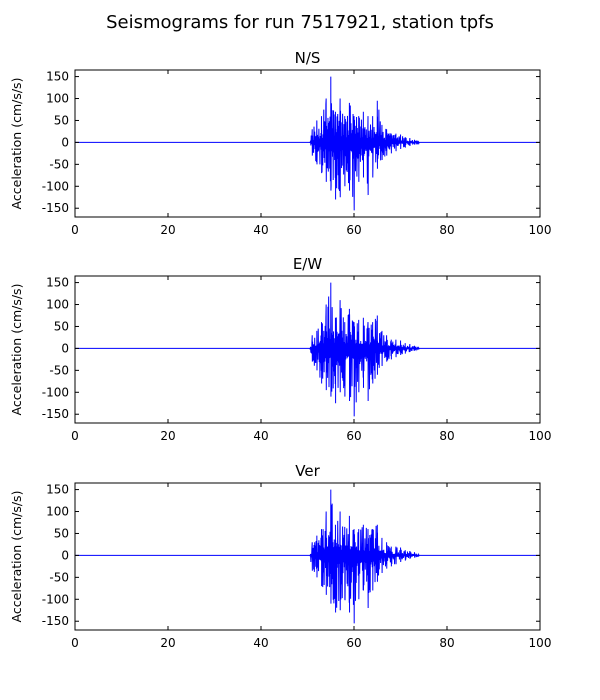 The width and height of the screenshot is (600, 700). I want to click on series-line-ver, so click(307, 556).